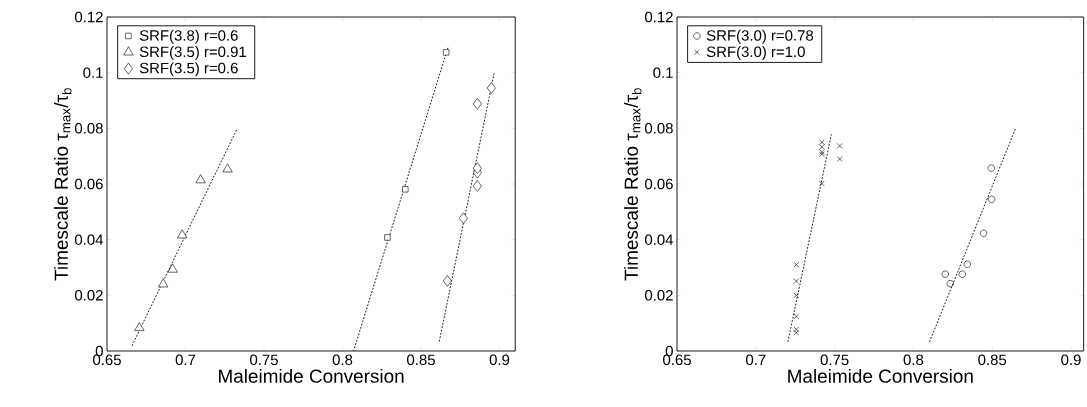  I want to click on legend-label: SRF(3.5) r=0.91, so click(192, 53).